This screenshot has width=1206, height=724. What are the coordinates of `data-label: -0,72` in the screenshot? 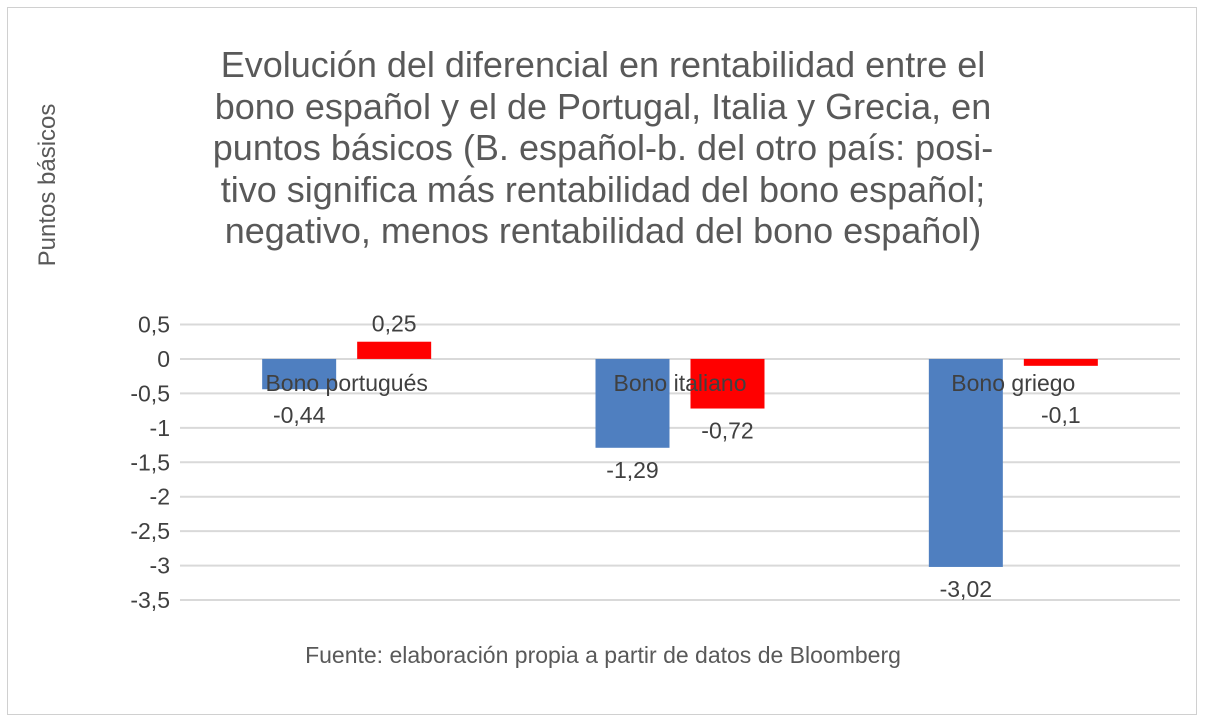 It's located at (727, 431).